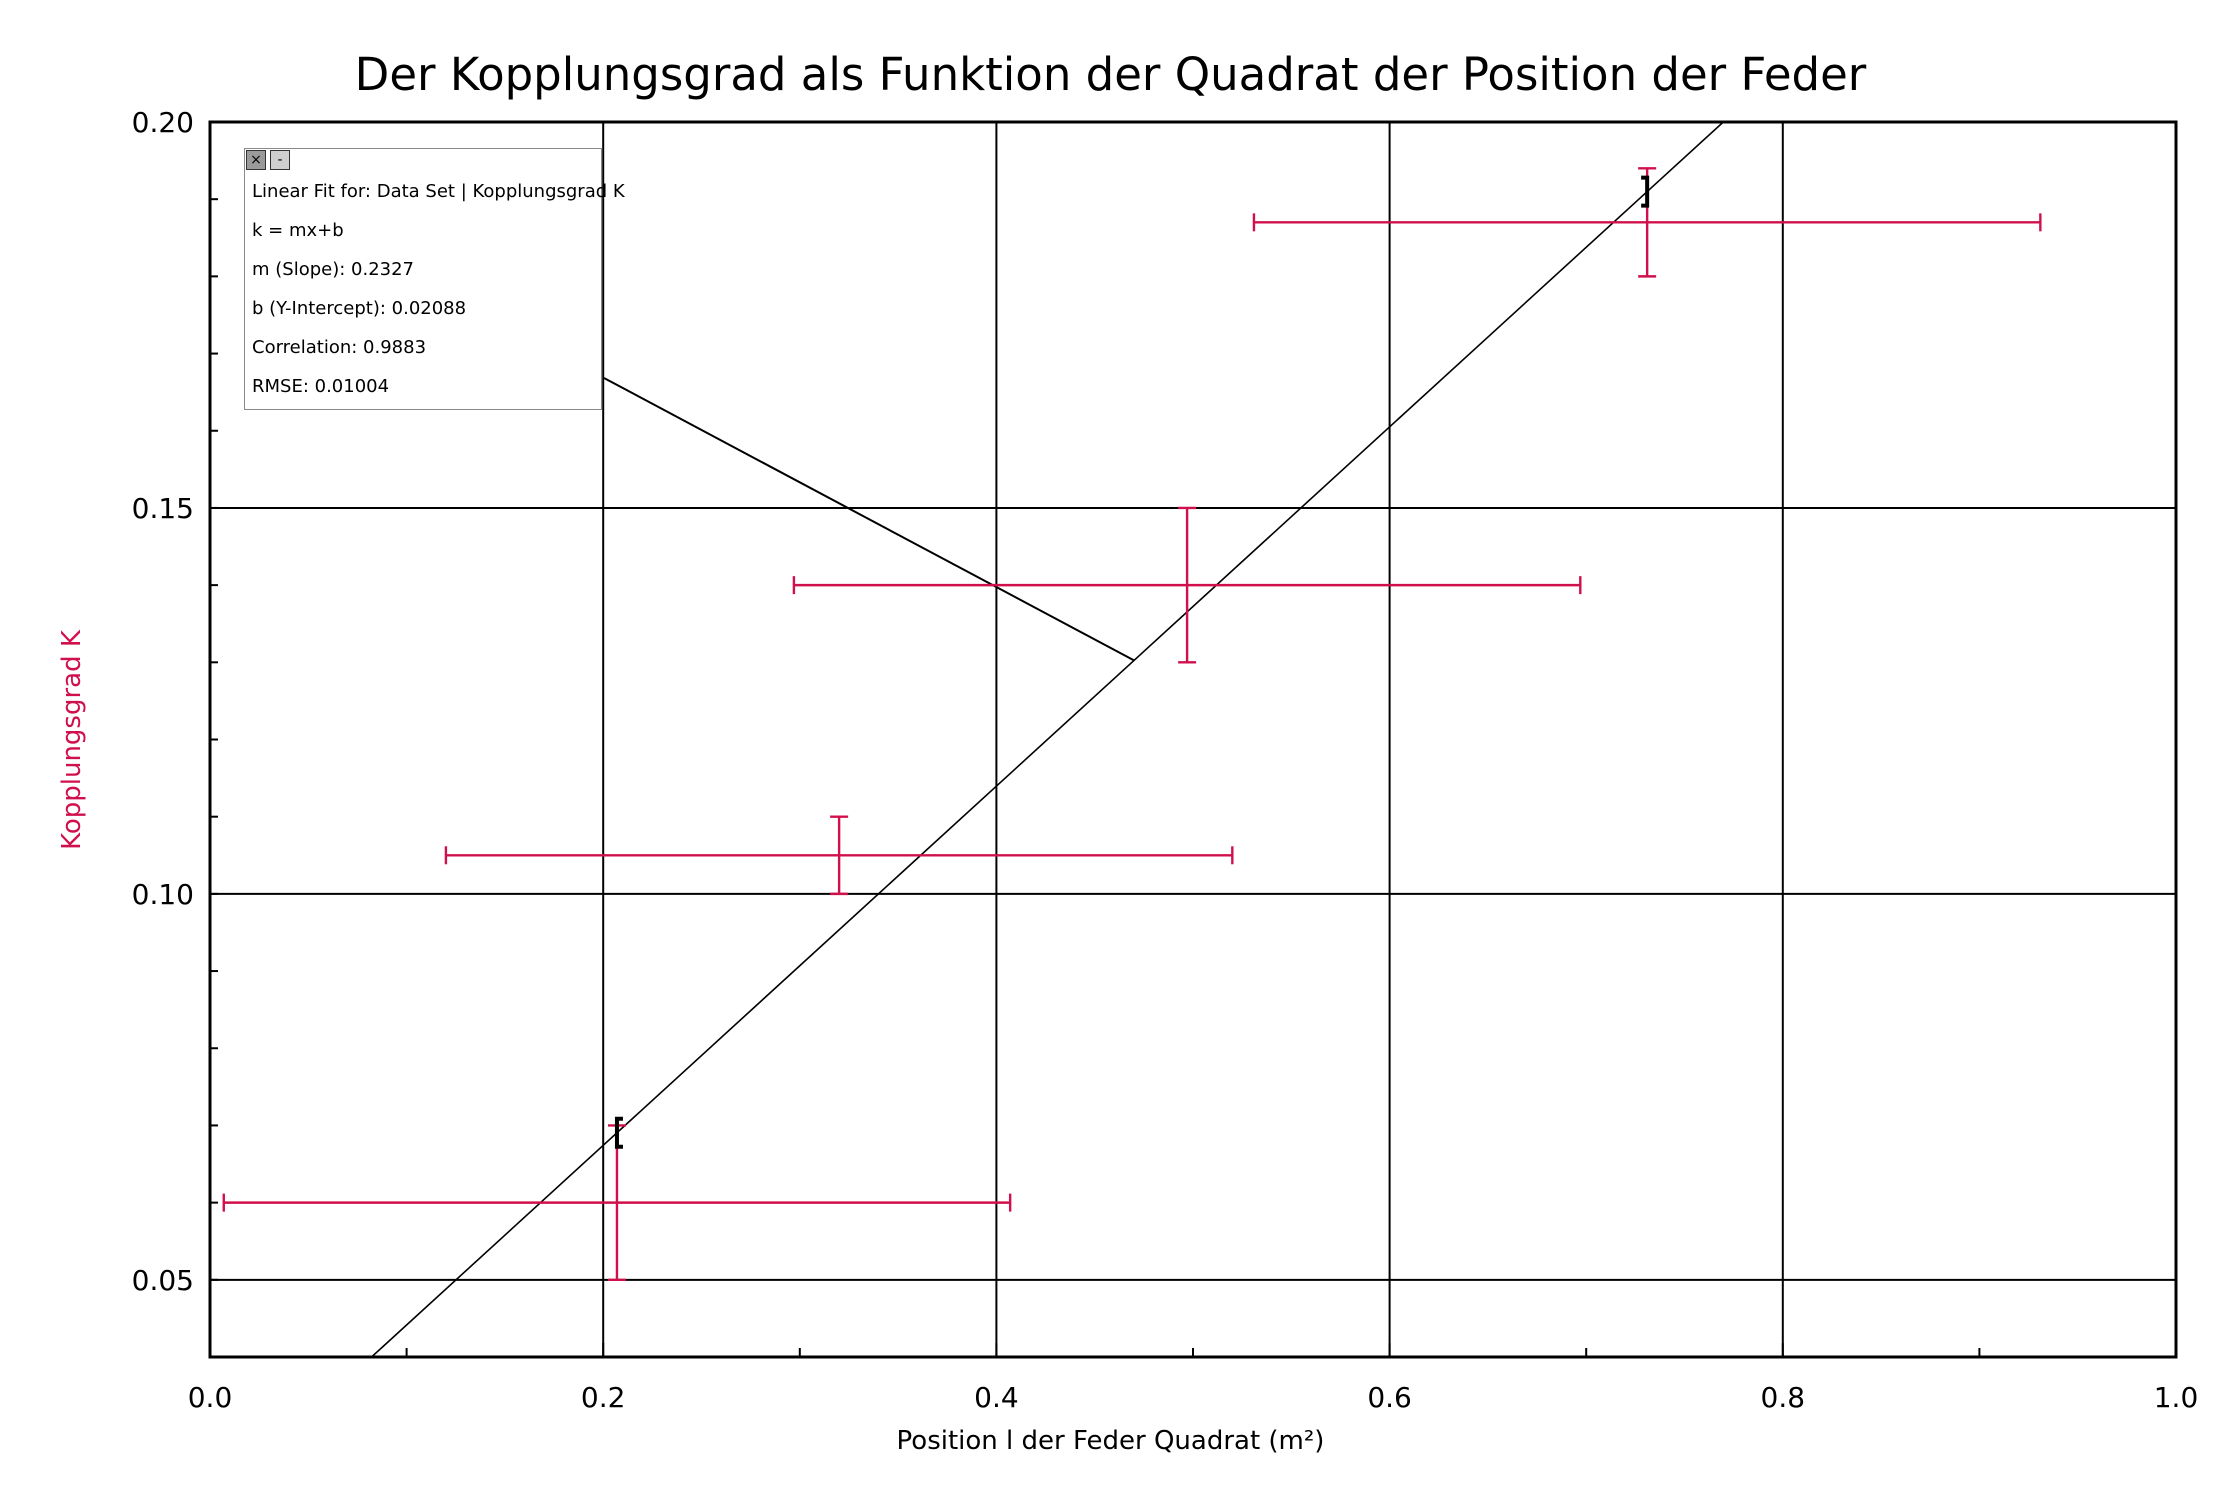 The height and width of the screenshot is (1490, 2221). What do you see at coordinates (1783, 1397) in the screenshot?
I see `x-tick-label: 0.8` at bounding box center [1783, 1397].